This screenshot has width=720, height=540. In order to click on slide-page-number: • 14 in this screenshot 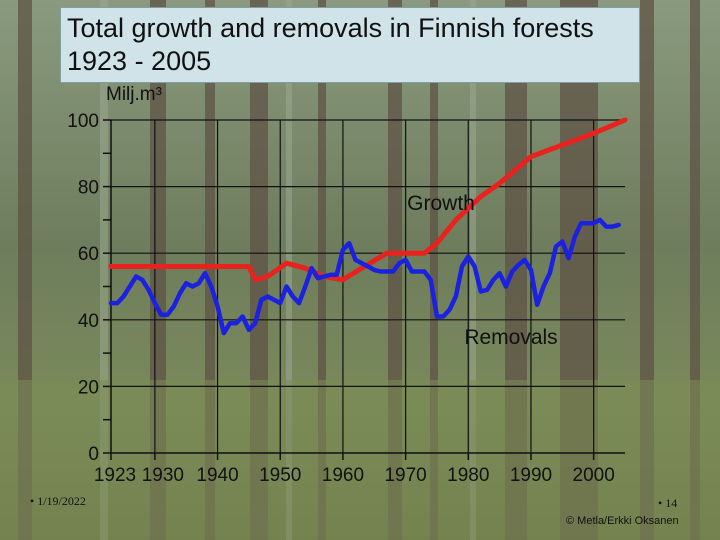, I will do `click(668, 503)`.